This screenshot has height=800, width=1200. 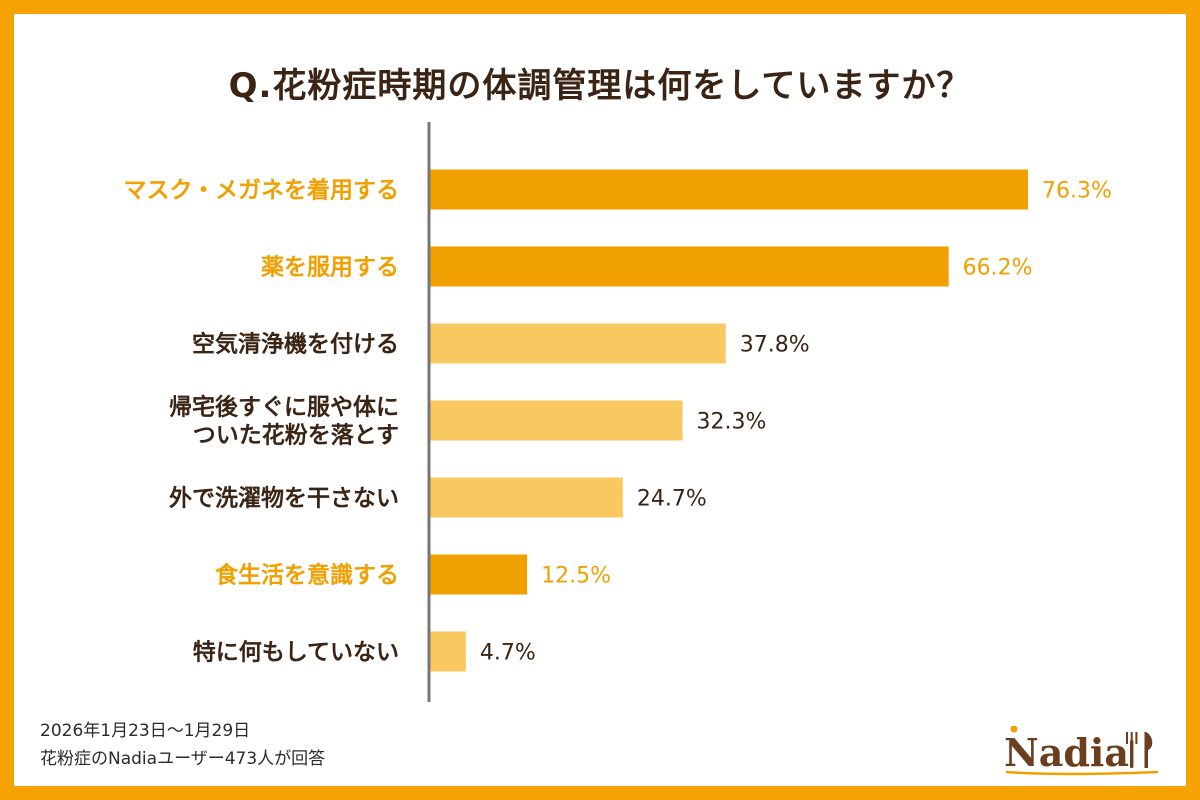 I want to click on value-label: 24.7%, so click(x=672, y=499).